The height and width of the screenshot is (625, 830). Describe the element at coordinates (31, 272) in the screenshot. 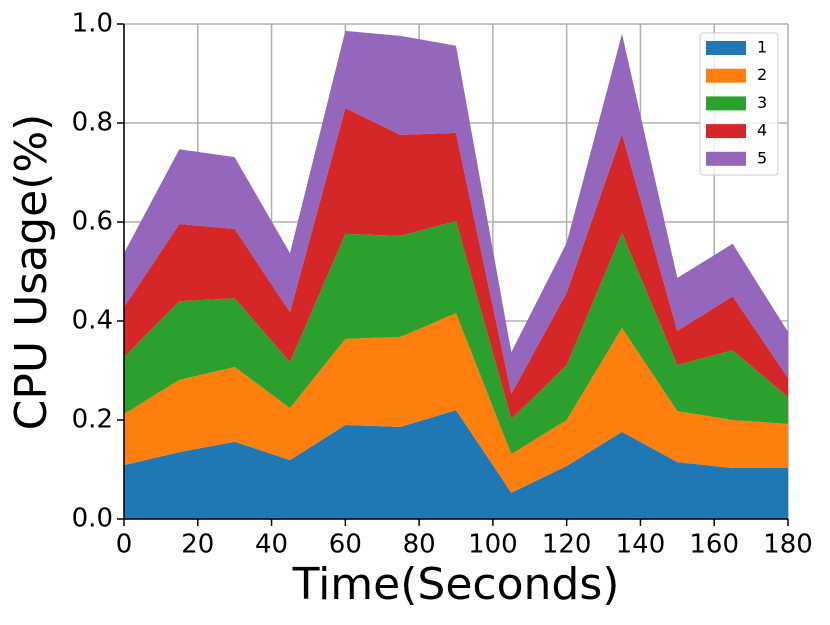

I see `y-axis-label: CPU Usage(%)` at that location.